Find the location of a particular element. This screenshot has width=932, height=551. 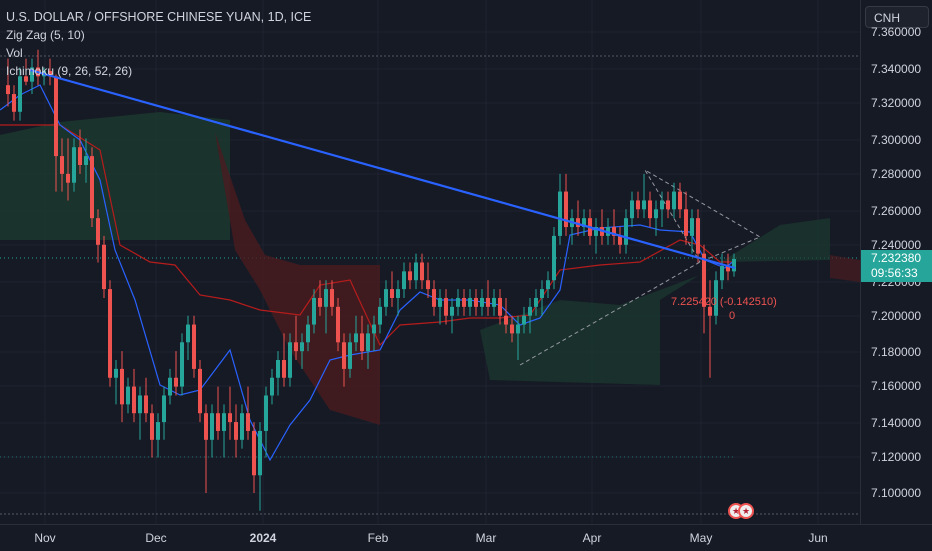

indicator-ichimoku: Ichimoku (9, 26, 52, 26) is located at coordinates (69, 71).